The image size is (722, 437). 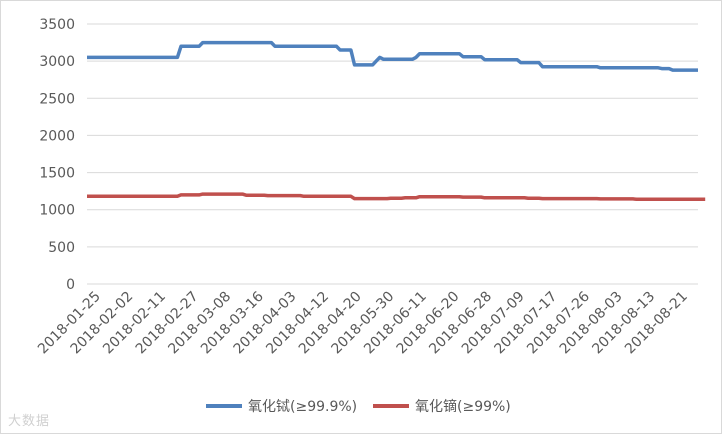 What do you see at coordinates (70, 285) in the screenshot?
I see `y-tick-label: 0` at bounding box center [70, 285].